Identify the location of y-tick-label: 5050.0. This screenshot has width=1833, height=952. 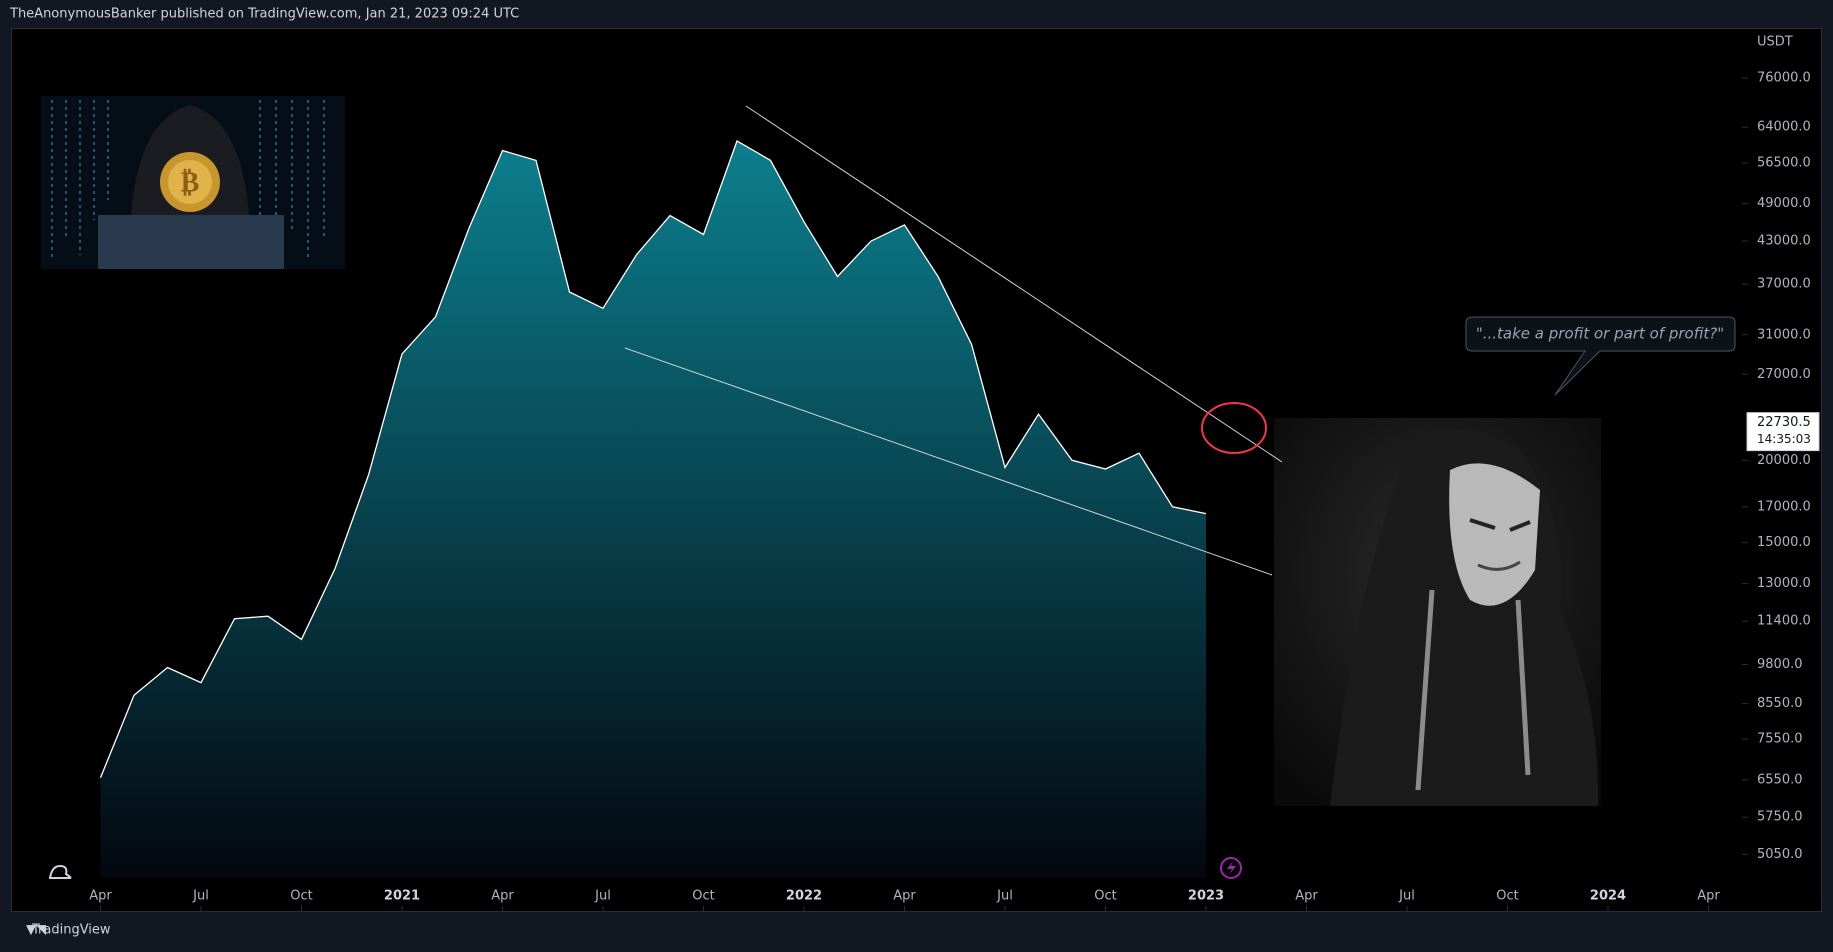
(1780, 854).